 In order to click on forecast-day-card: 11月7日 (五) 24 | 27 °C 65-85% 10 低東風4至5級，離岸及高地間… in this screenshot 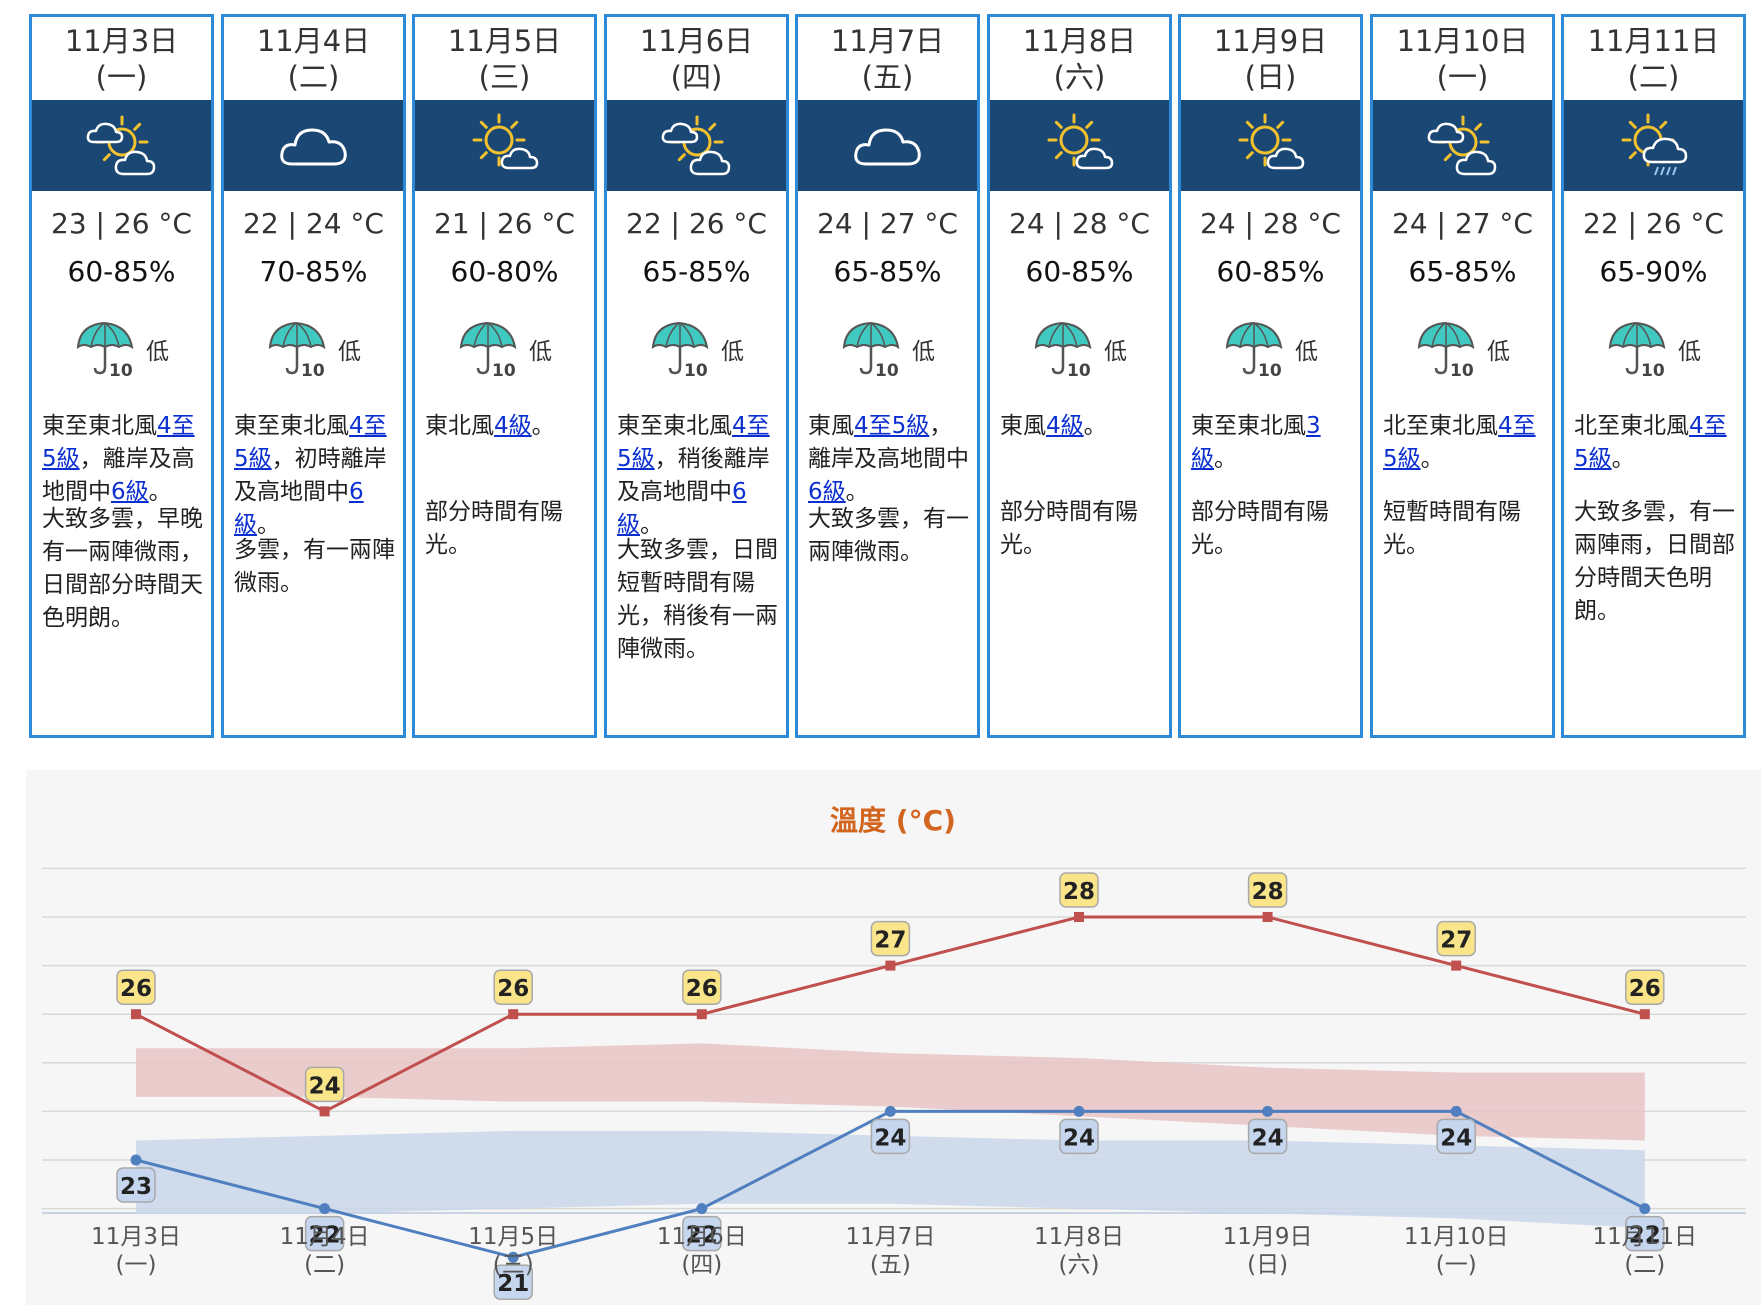, I will do `click(887, 376)`.